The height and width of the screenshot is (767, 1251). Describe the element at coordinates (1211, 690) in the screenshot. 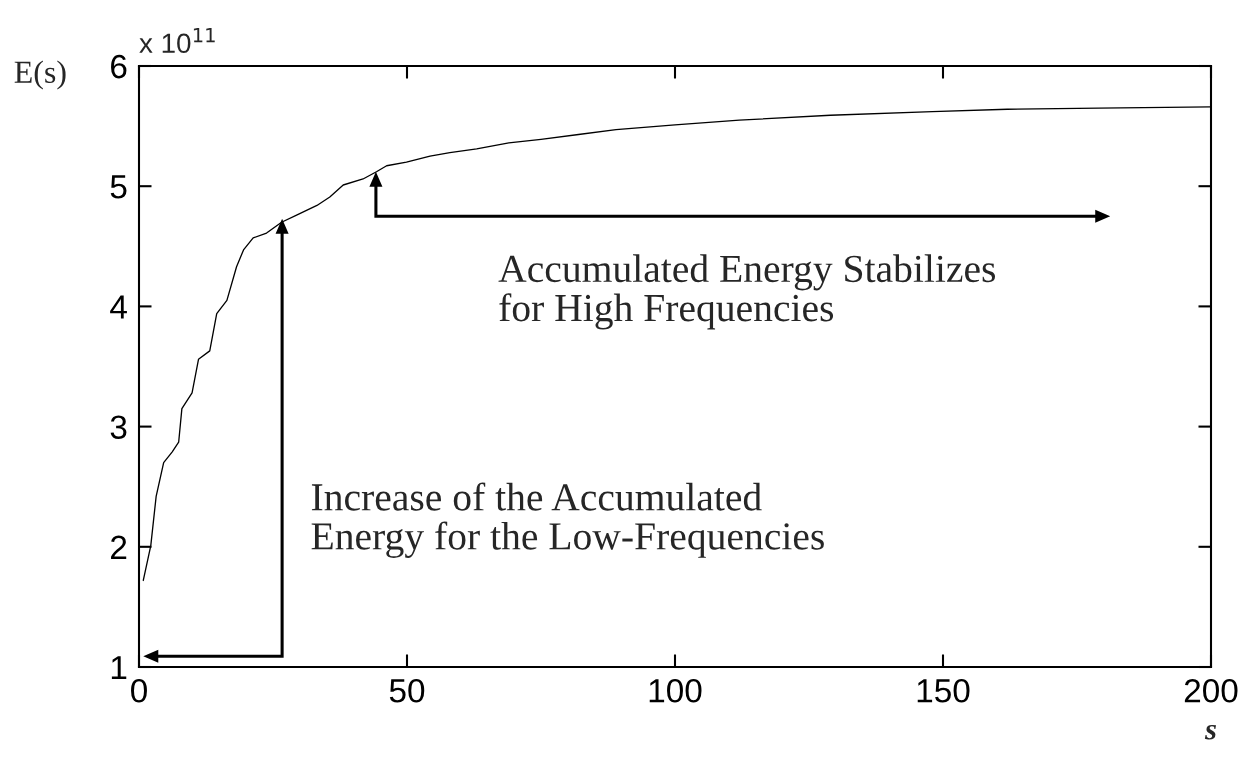

I see `x-tick-label: 200` at that location.